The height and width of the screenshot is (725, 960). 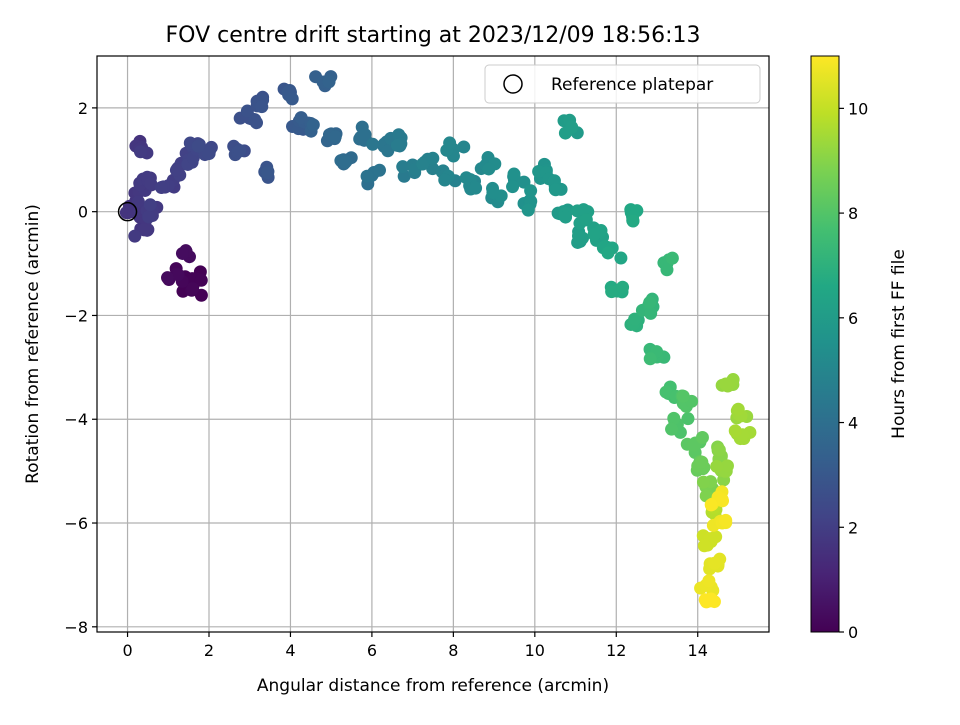 I want to click on legend: Reference platepar, so click(x=622, y=84).